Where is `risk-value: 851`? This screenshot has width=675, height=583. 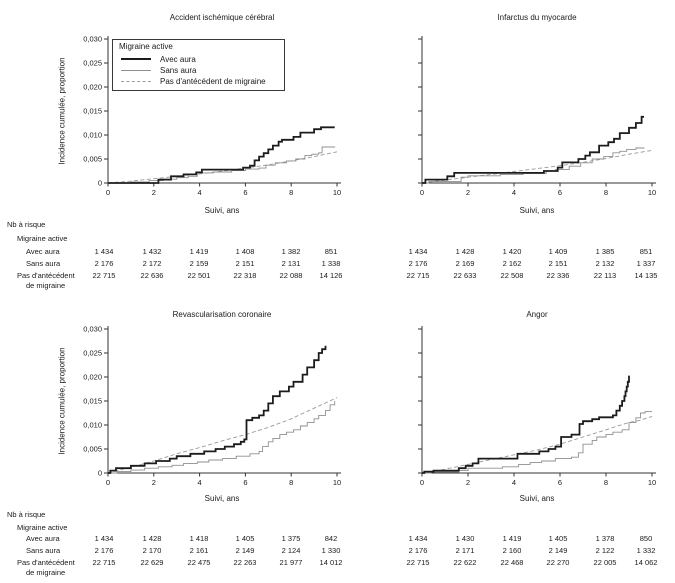 risk-value: 851 is located at coordinates (646, 251).